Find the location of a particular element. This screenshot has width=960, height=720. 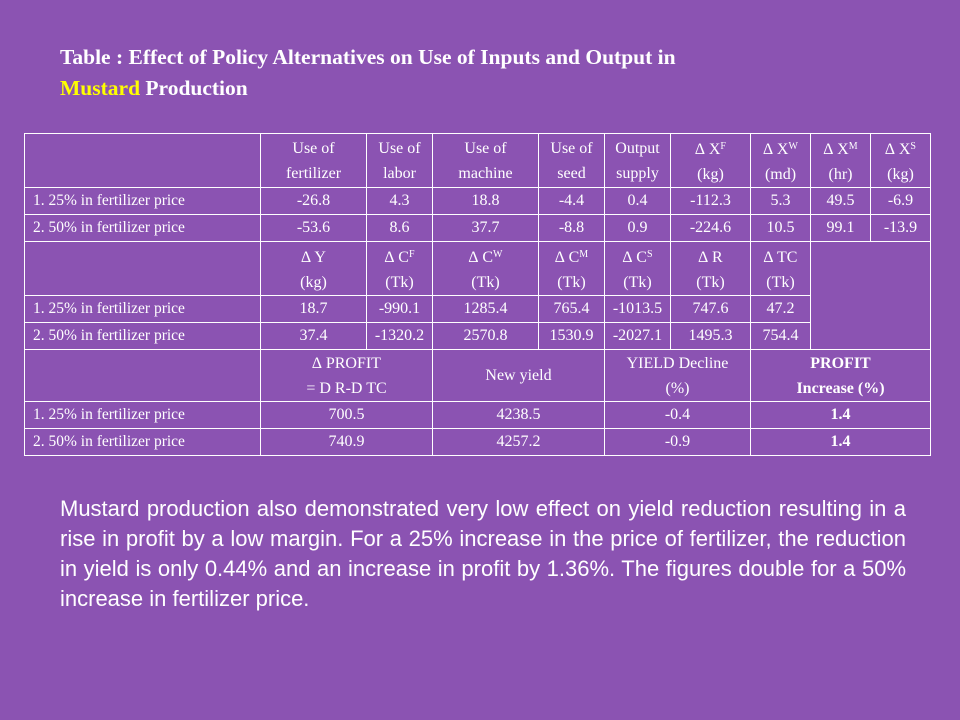

delta-header: ∆ CW (Tk) is located at coordinates (485, 268).